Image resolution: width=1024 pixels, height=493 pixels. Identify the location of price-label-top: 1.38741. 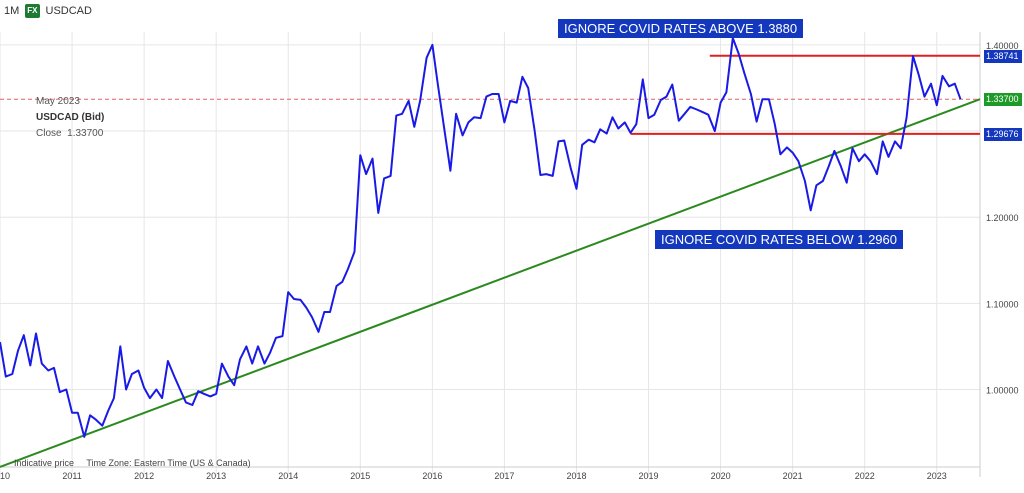
(1003, 56).